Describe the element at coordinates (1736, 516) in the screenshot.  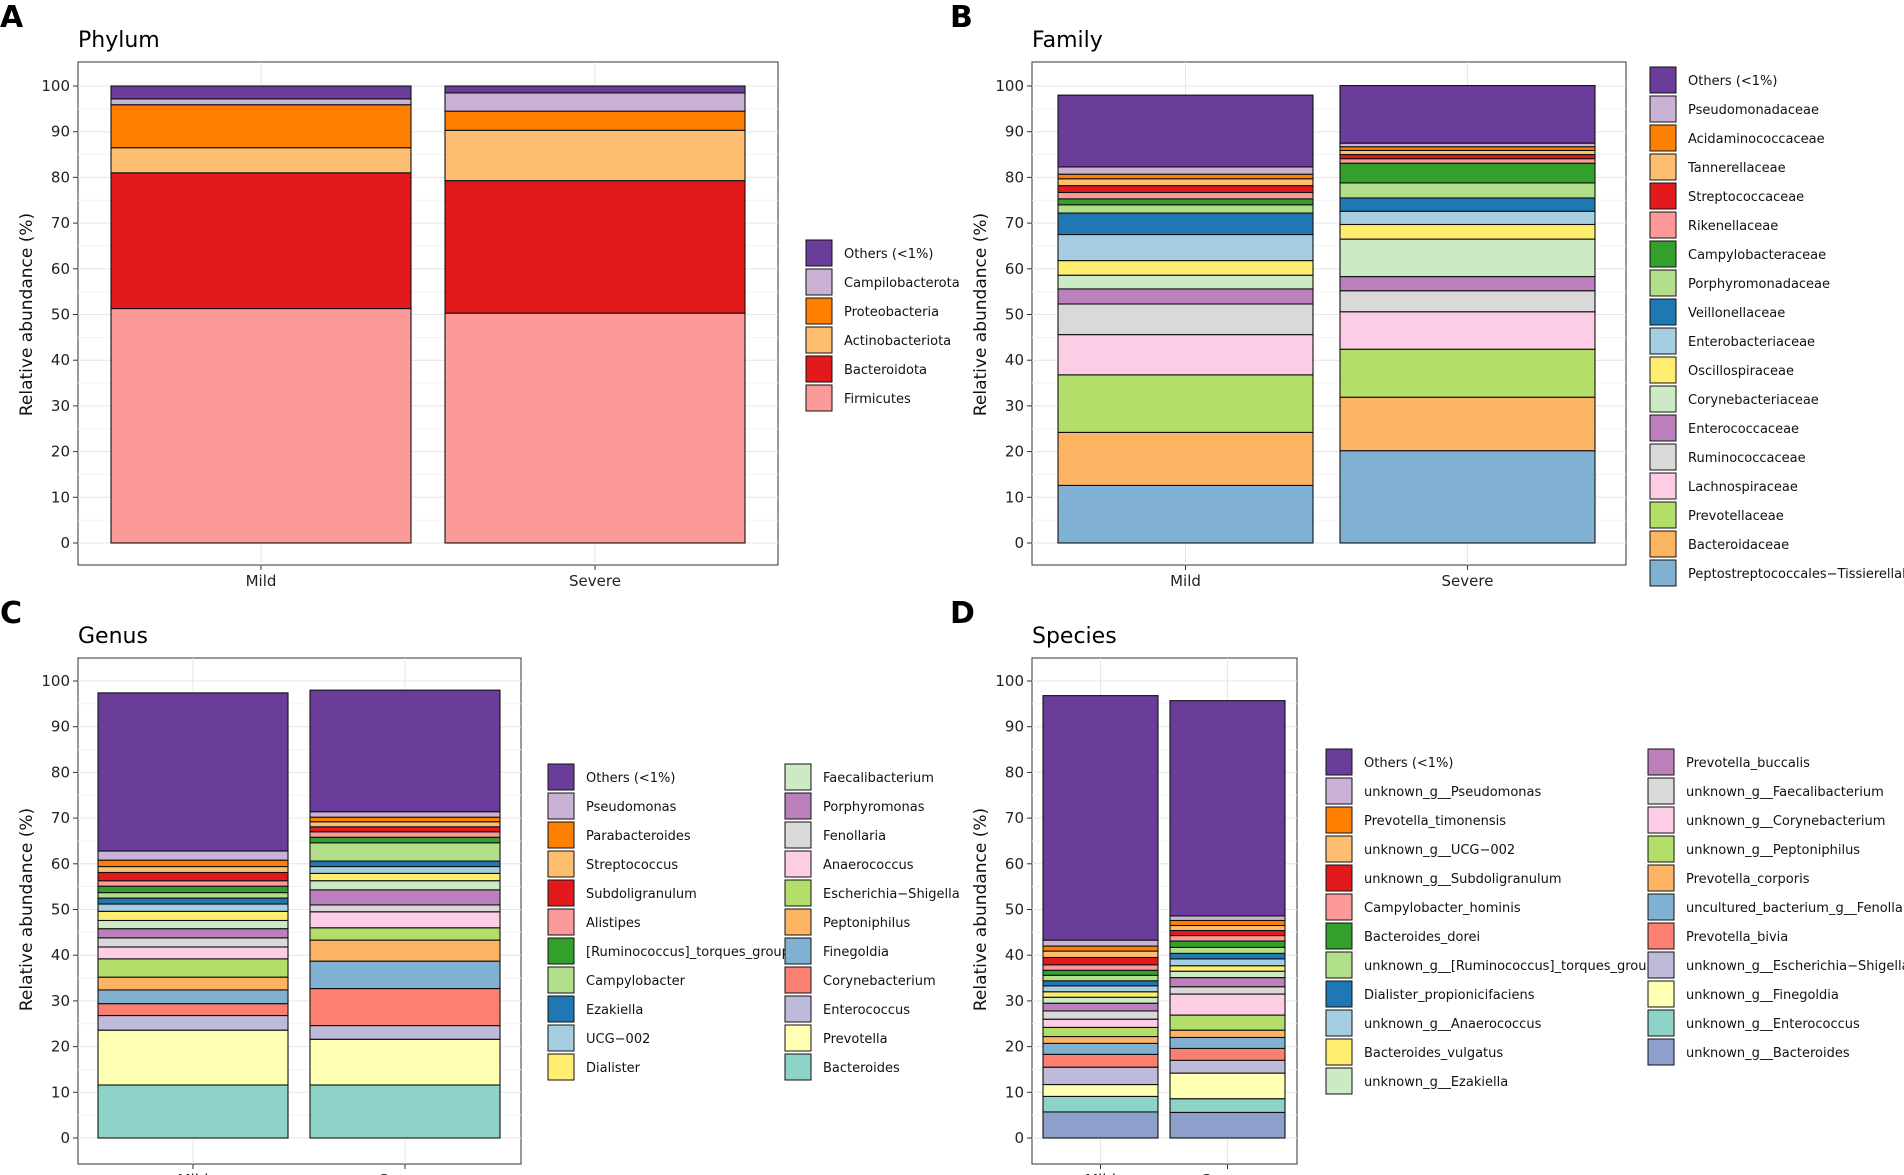
I see `legend-label: Prevotellaceae` at that location.